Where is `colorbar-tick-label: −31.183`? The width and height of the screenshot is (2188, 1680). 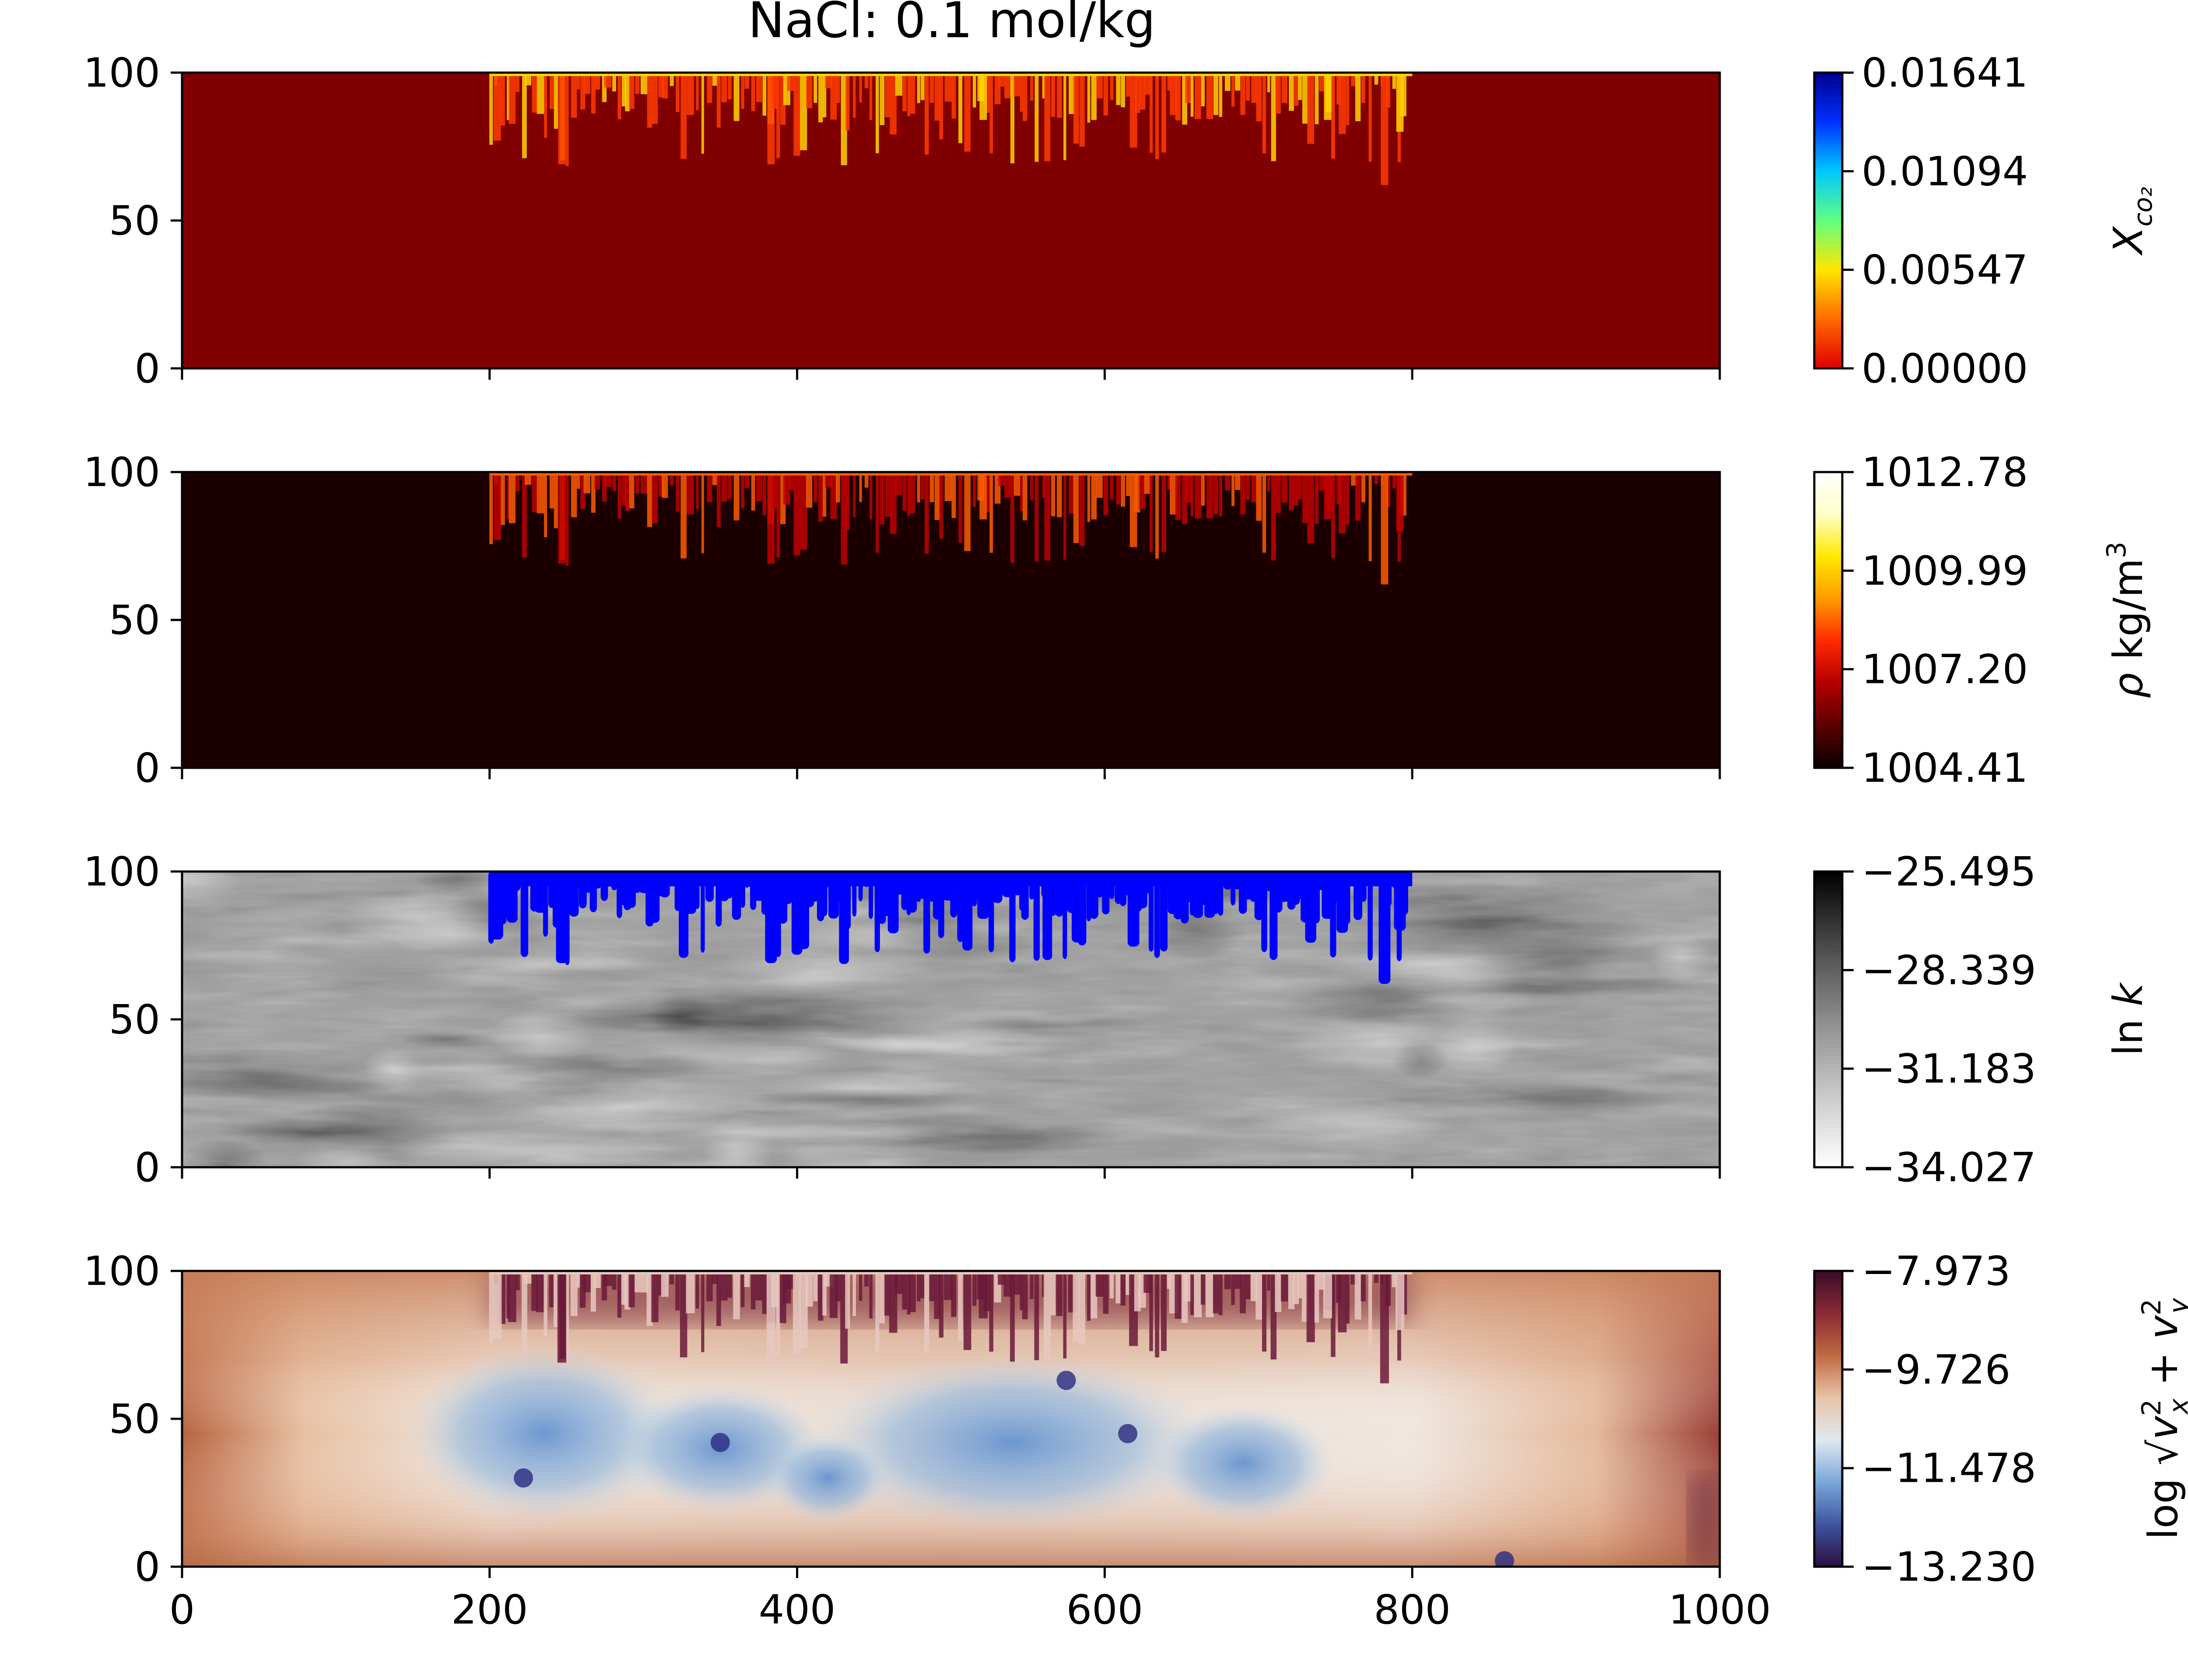
colorbar-tick-label: −31.183 is located at coordinates (1949, 1069).